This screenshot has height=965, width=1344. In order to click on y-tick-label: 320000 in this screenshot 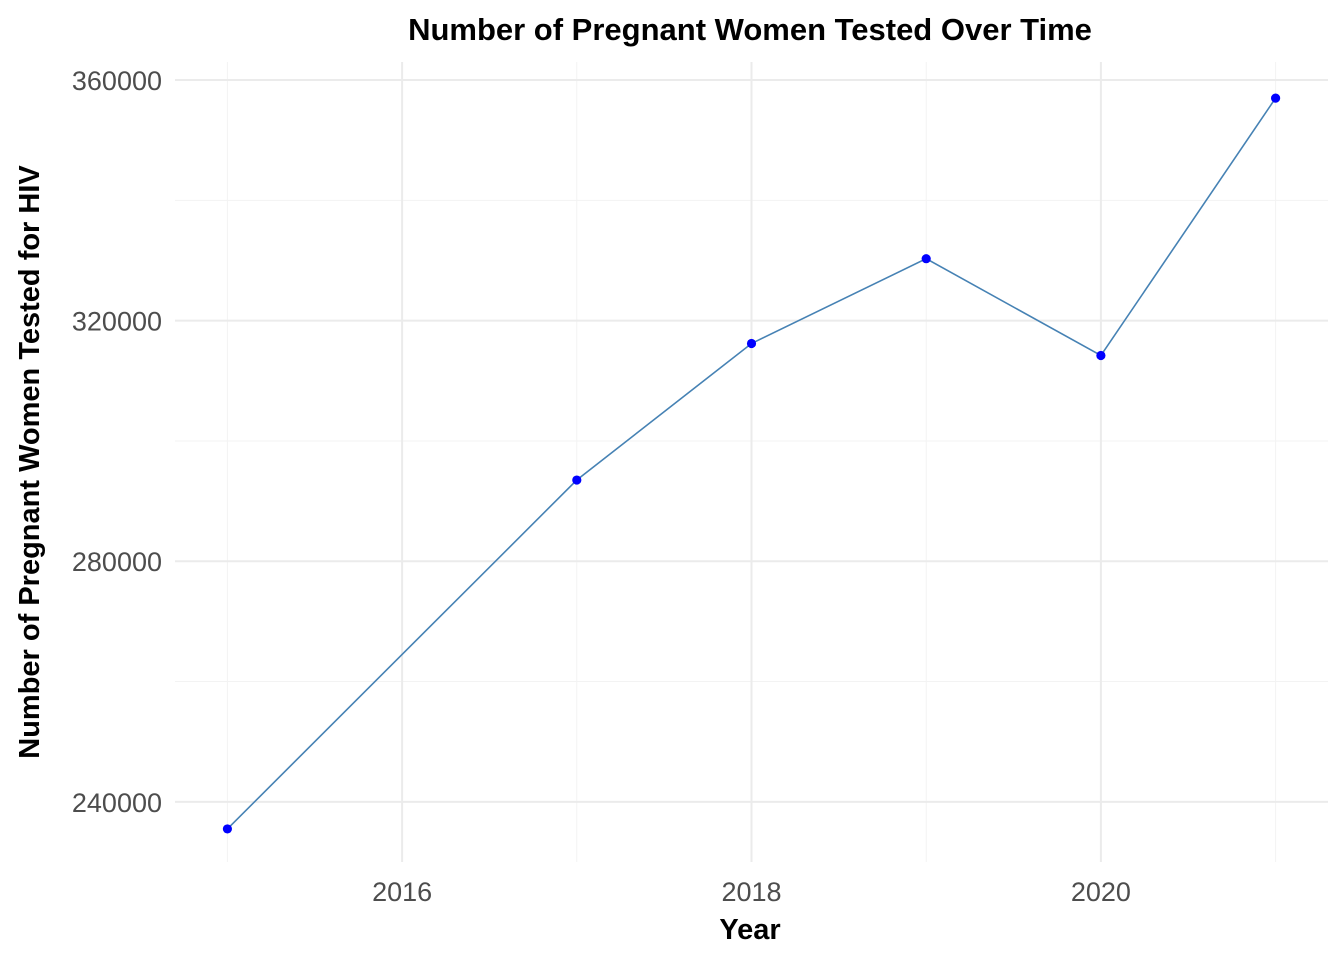, I will do `click(117, 322)`.